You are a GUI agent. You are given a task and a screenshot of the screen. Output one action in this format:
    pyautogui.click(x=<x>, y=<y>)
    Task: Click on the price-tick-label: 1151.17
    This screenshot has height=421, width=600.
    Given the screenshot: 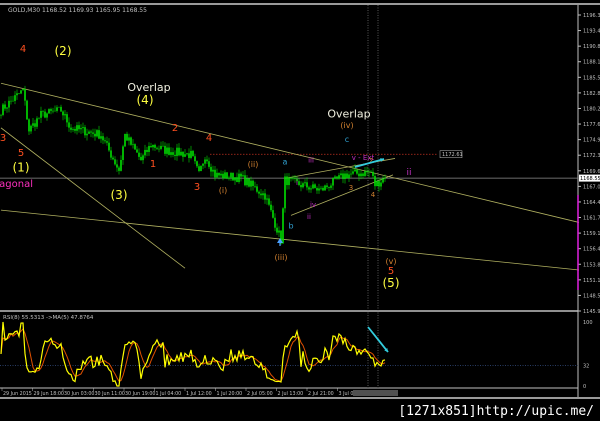 What is the action you would take?
    pyautogui.click(x=591, y=281)
    